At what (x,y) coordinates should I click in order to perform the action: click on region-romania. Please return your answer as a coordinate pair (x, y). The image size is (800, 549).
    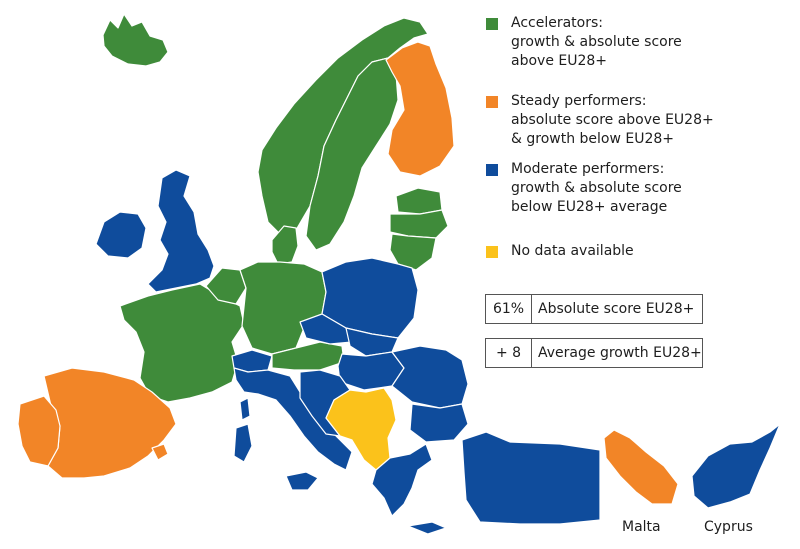
    Looking at the image, I should click on (430, 377).